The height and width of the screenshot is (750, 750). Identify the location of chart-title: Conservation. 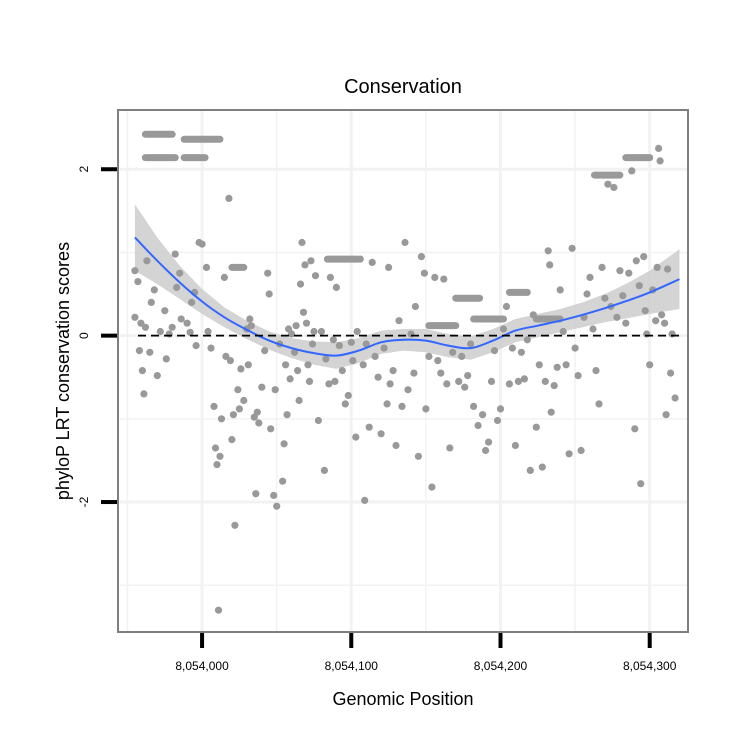
(403, 87).